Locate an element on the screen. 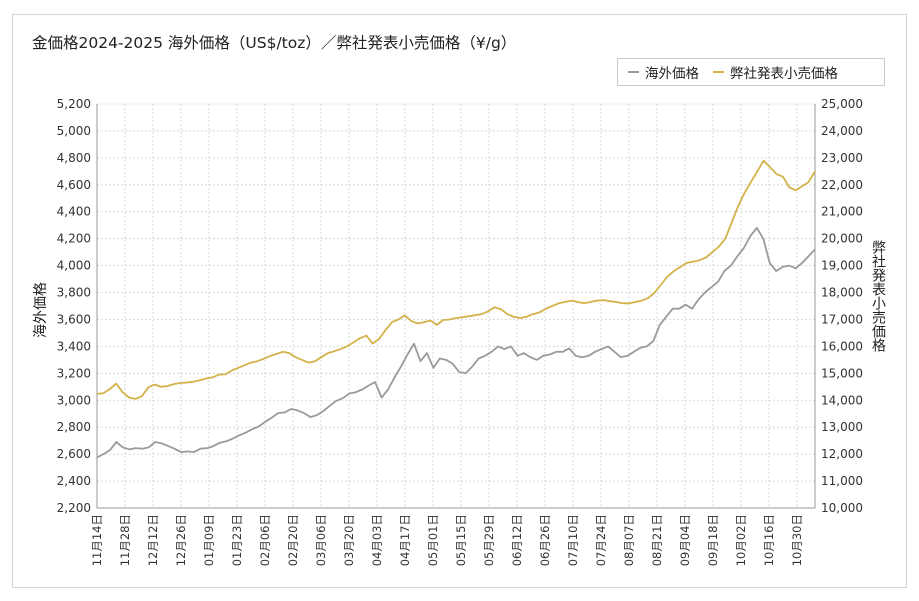 Image resolution: width=919 pixels, height=601 pixels. x-tick-label: 01月23日 is located at coordinates (237, 540).